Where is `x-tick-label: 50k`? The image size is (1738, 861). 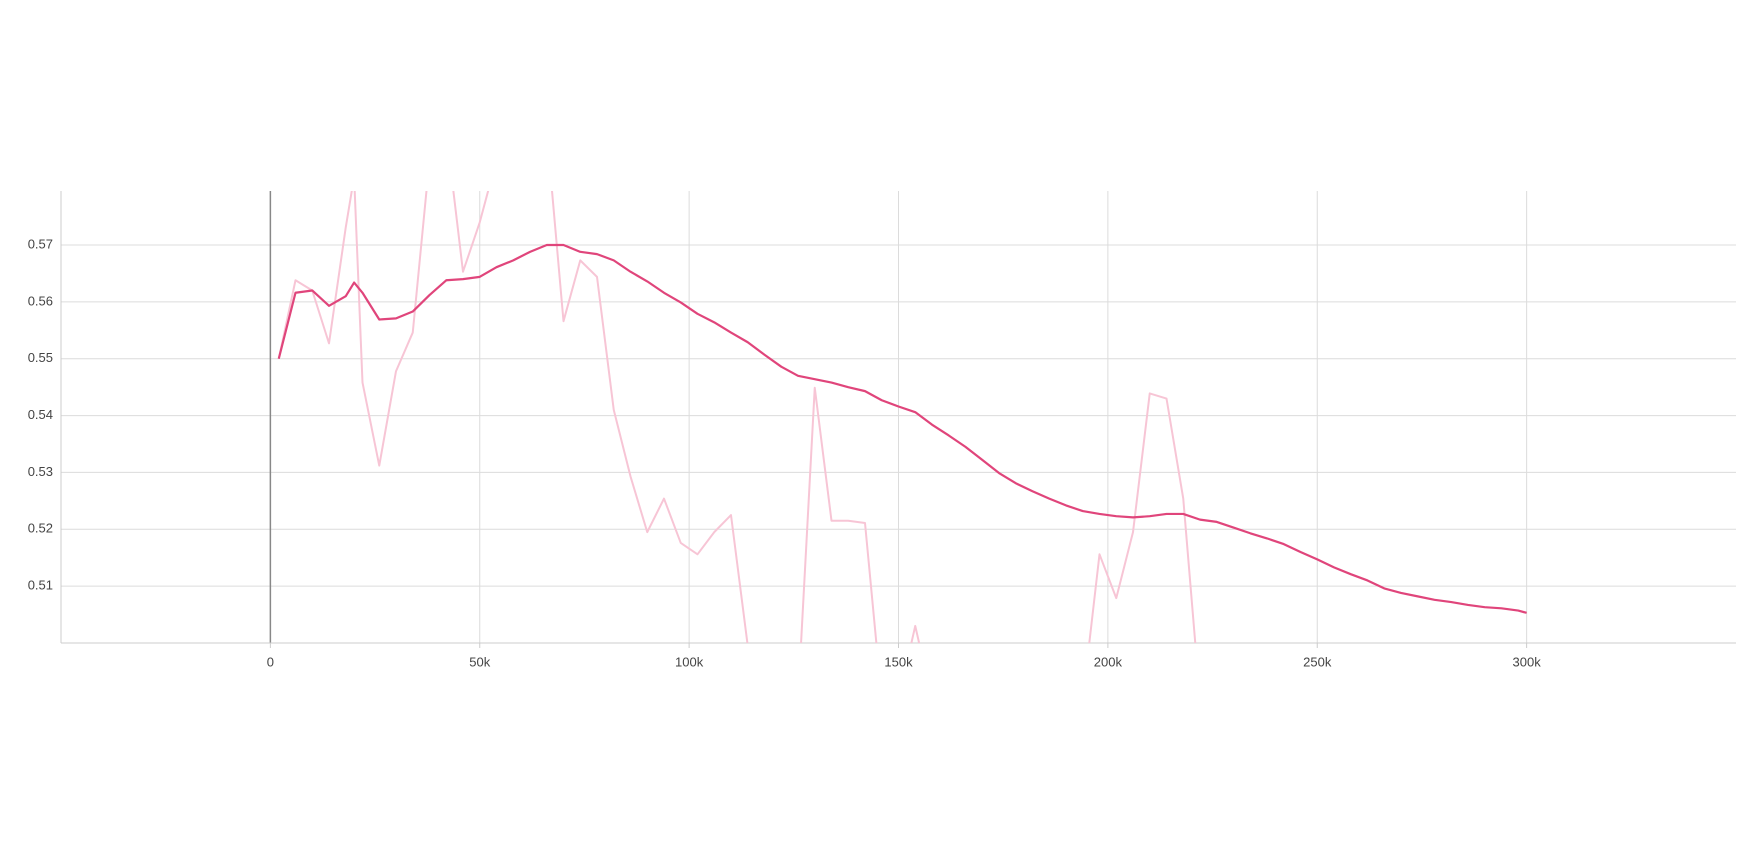 x-tick-label: 50k is located at coordinates (479, 661).